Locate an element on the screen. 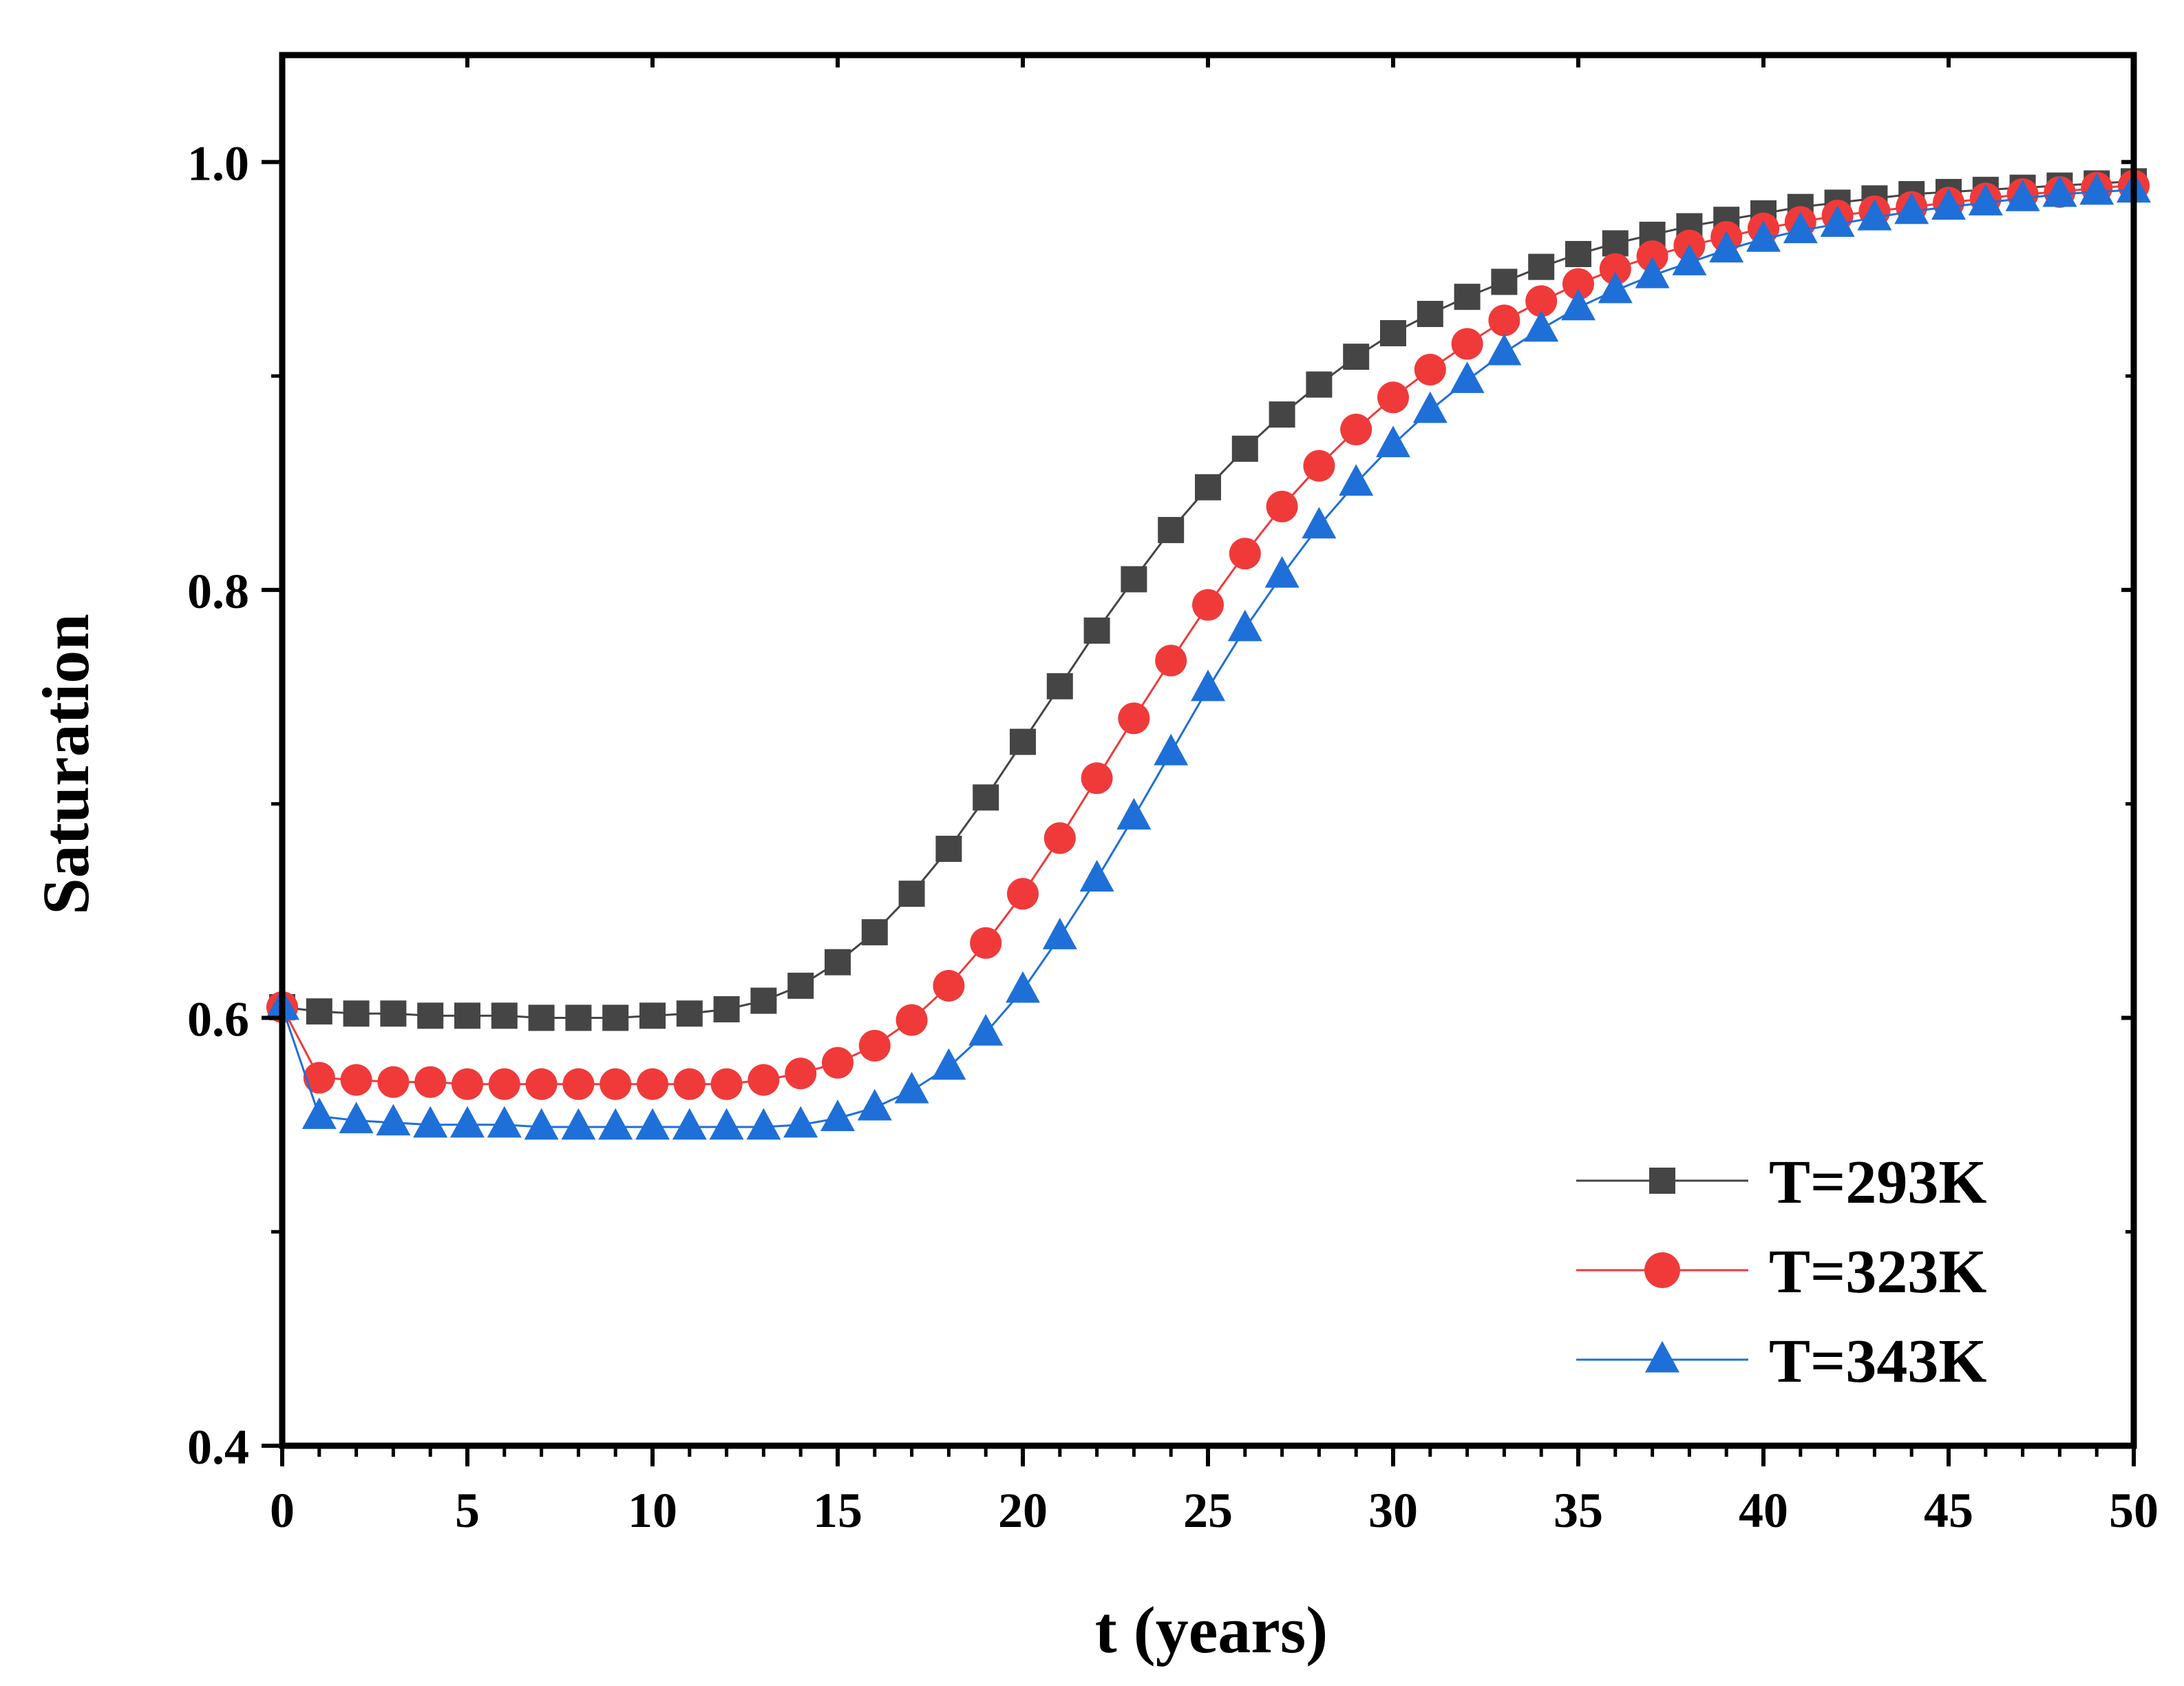 This screenshot has width=2184, height=1686. y-tick-label-0.4: 0.4 is located at coordinates (218, 1447).